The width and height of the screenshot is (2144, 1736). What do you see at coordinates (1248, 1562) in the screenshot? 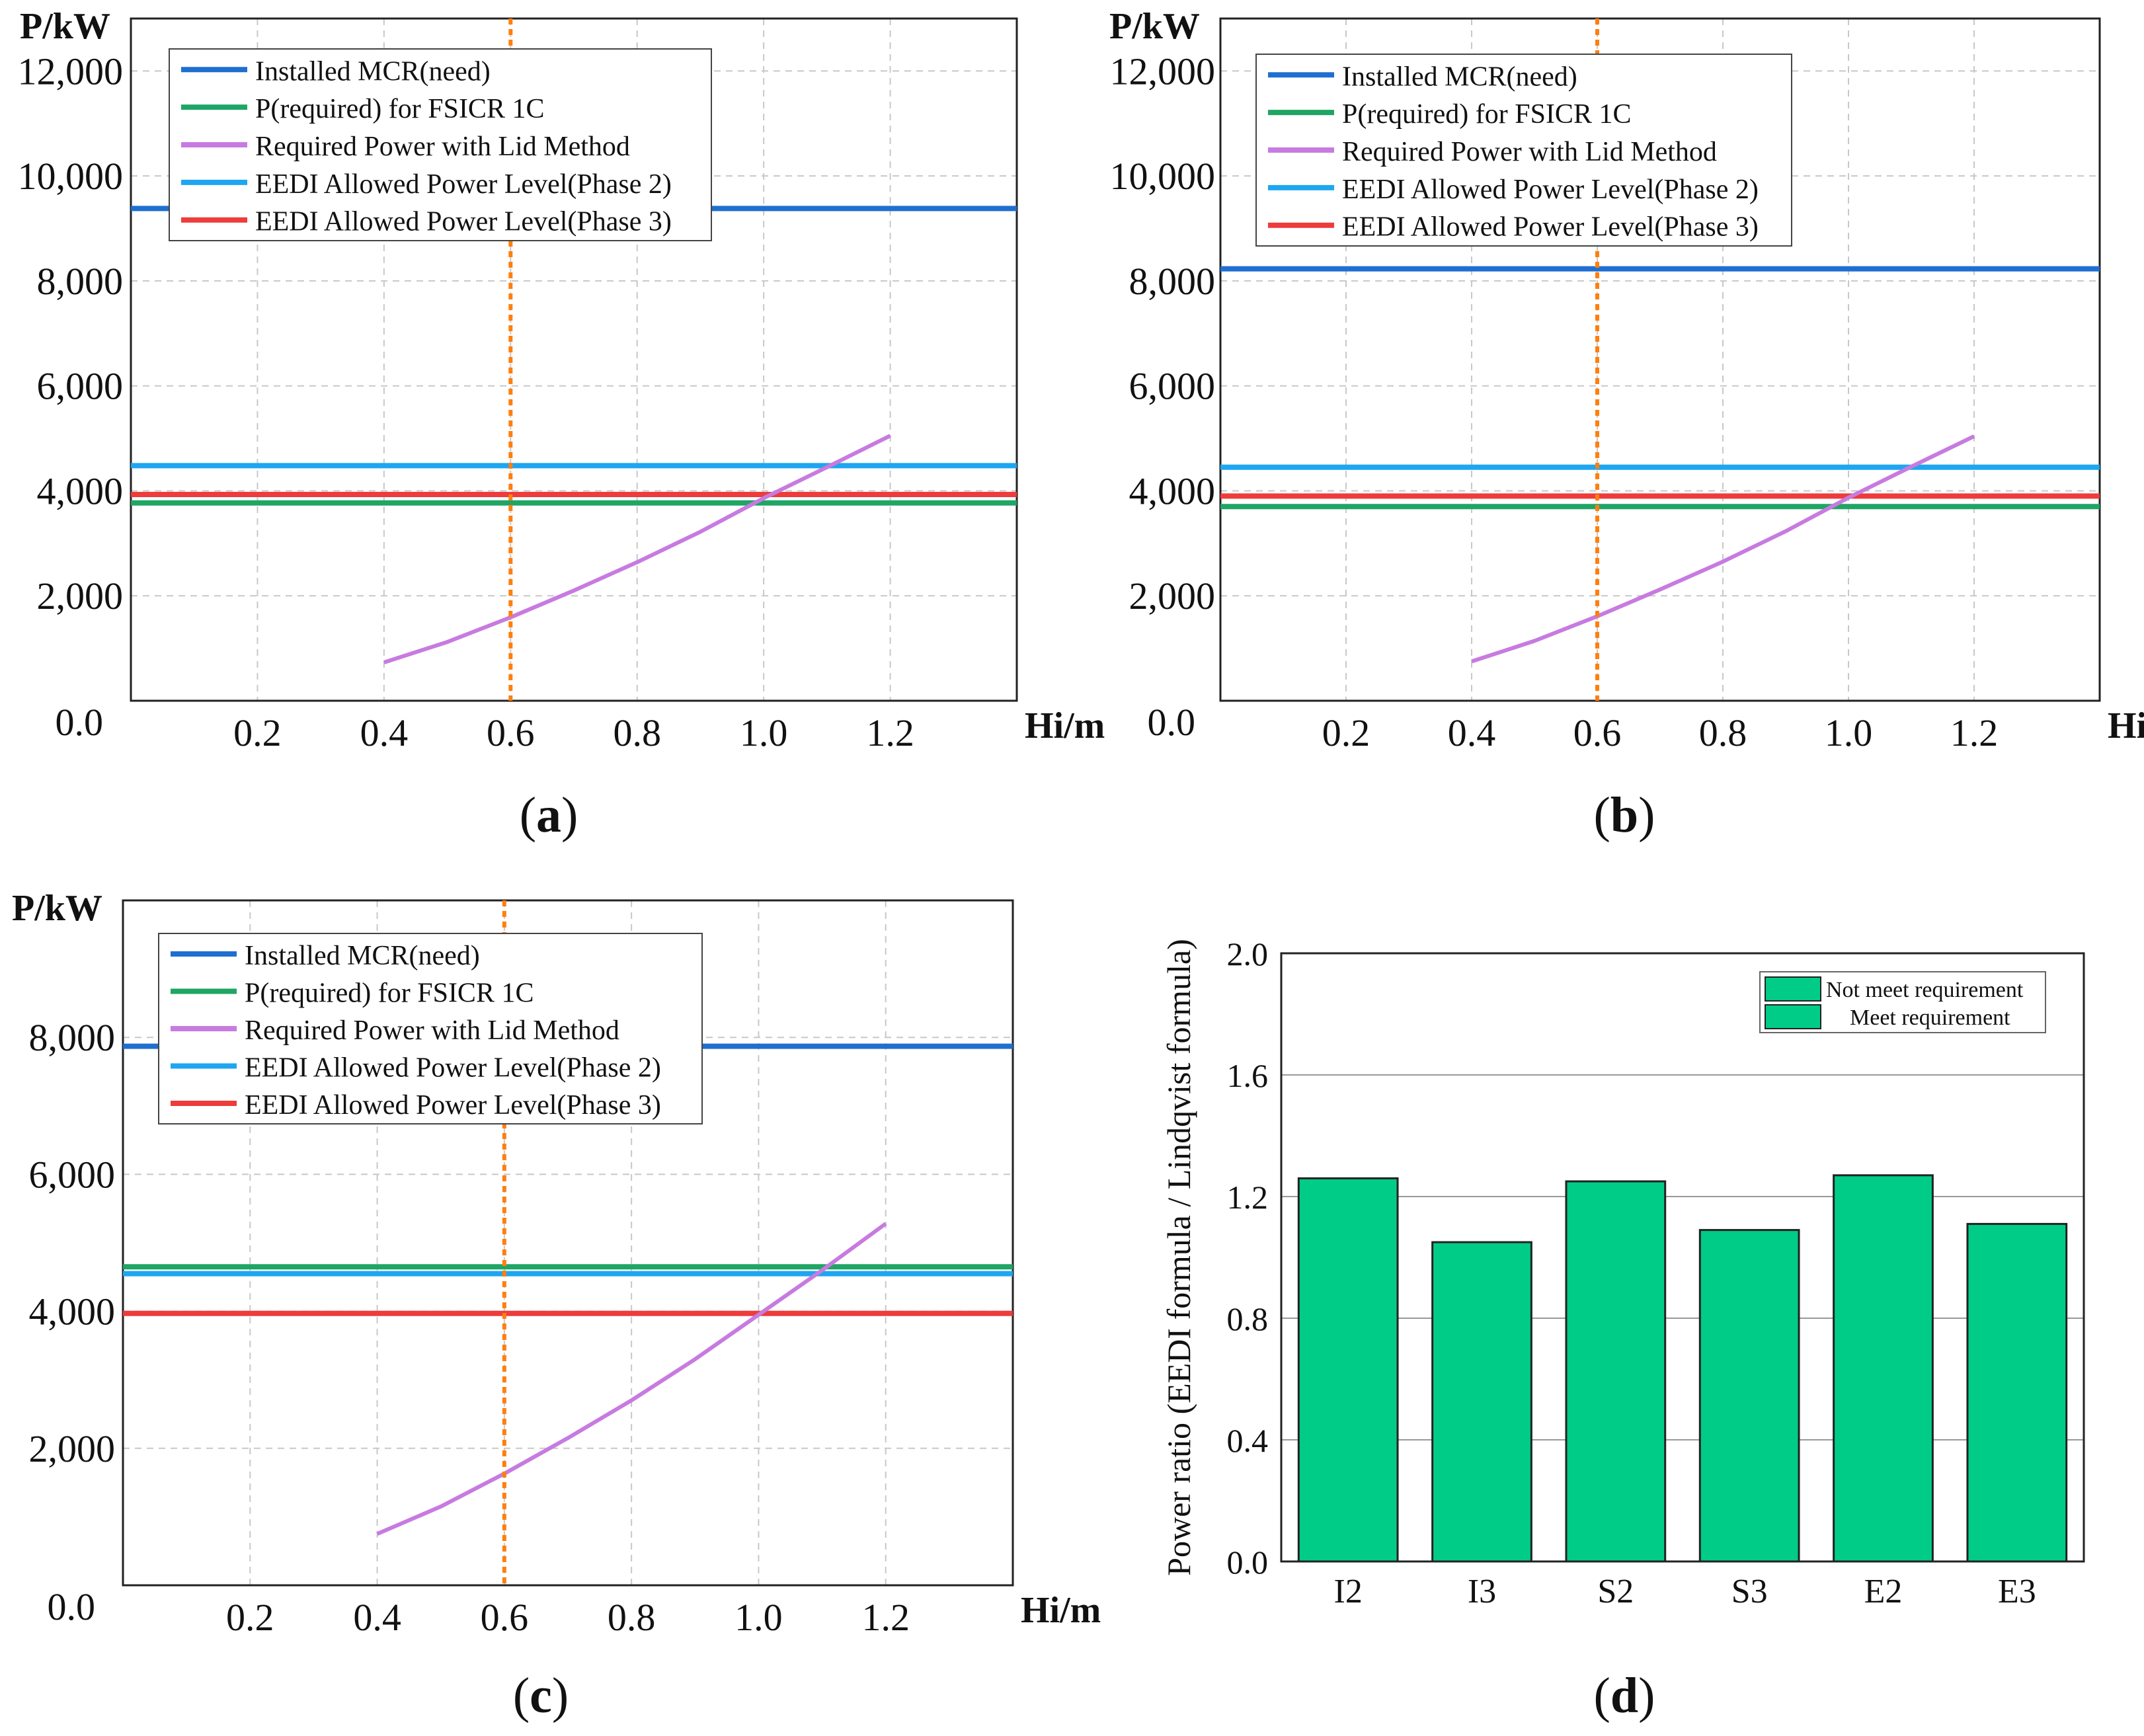
I see `y-tick-label: 0.0` at bounding box center [1248, 1562].